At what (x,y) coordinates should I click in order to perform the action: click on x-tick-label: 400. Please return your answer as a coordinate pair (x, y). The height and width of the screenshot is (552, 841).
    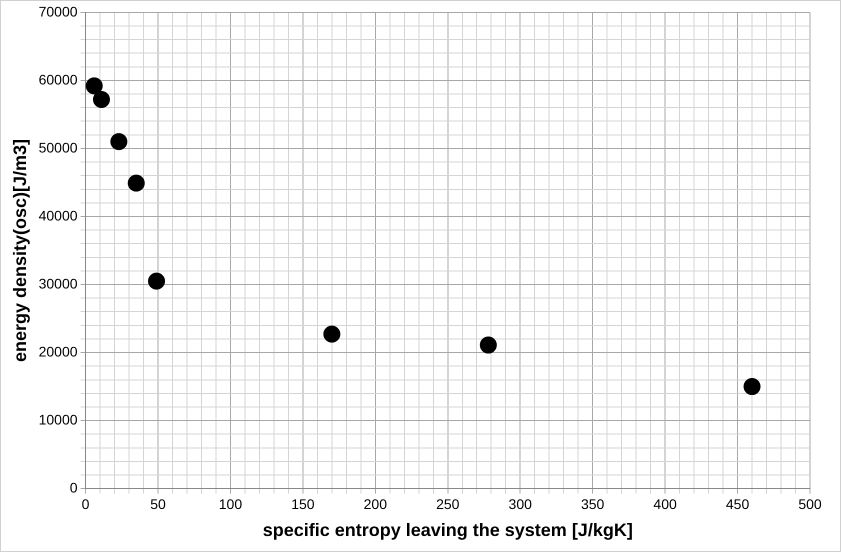
    Looking at the image, I should click on (665, 504).